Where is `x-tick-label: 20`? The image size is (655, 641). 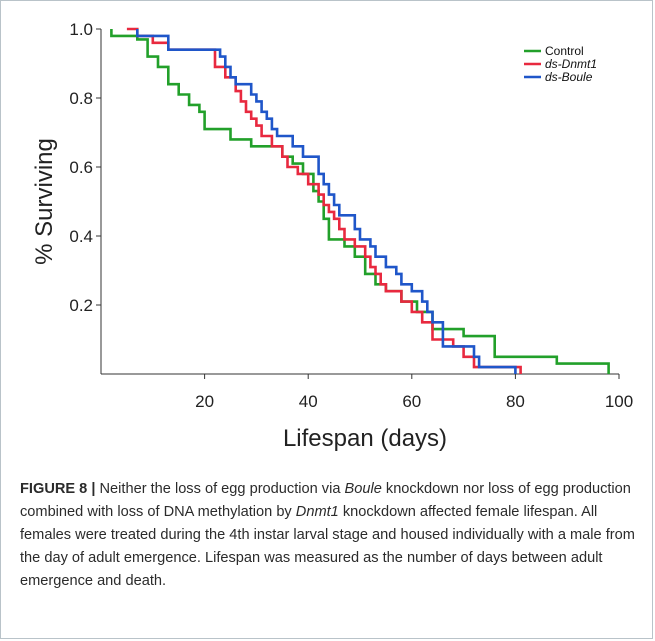
x-tick-label: 20 is located at coordinates (204, 401).